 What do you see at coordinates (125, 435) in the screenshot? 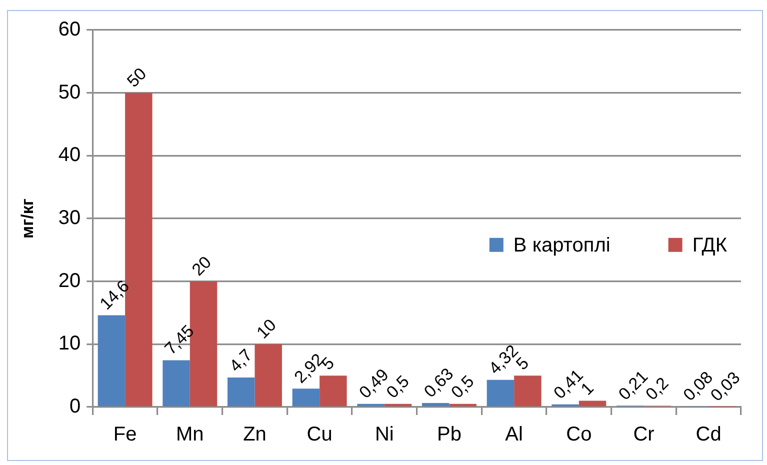
I see `x-tick-label: Fe` at bounding box center [125, 435].